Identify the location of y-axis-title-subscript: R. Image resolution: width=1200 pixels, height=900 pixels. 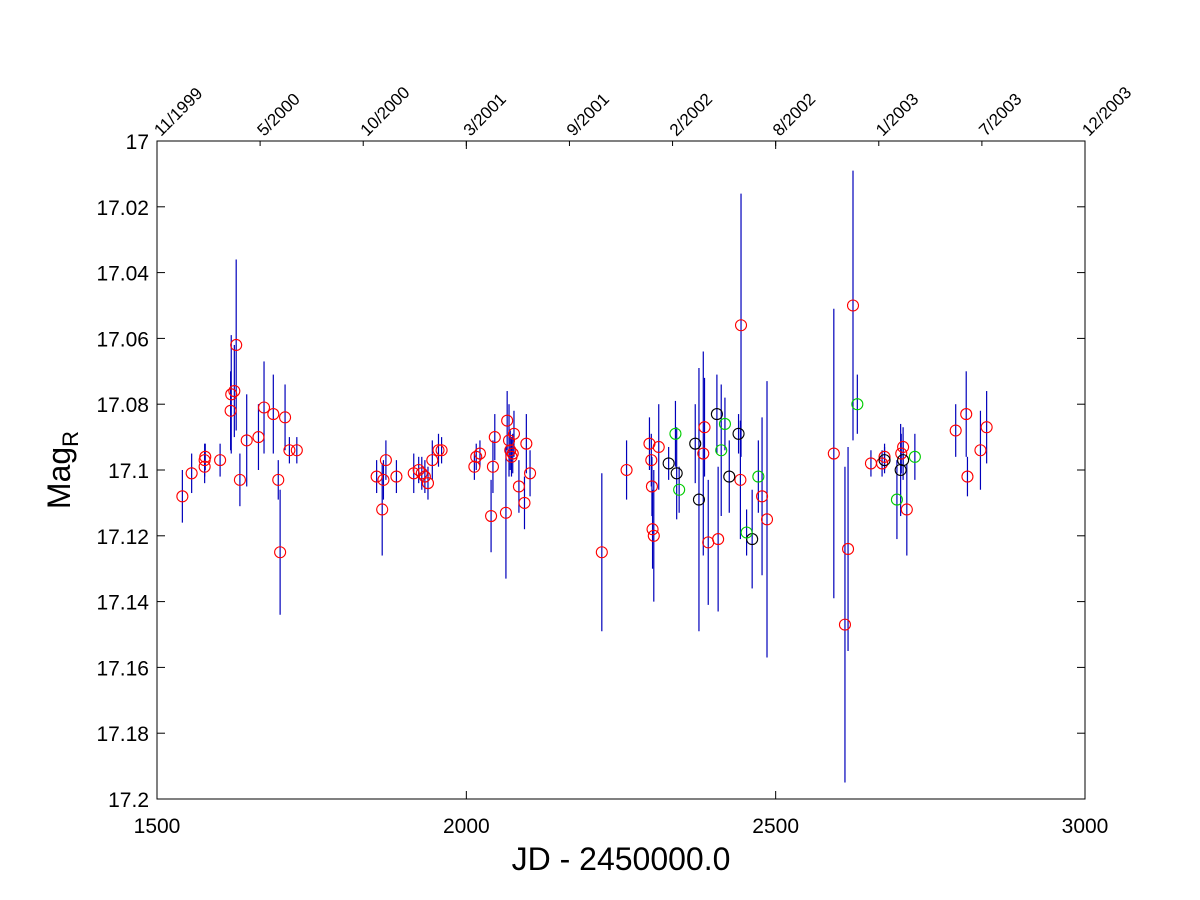
(70, 439).